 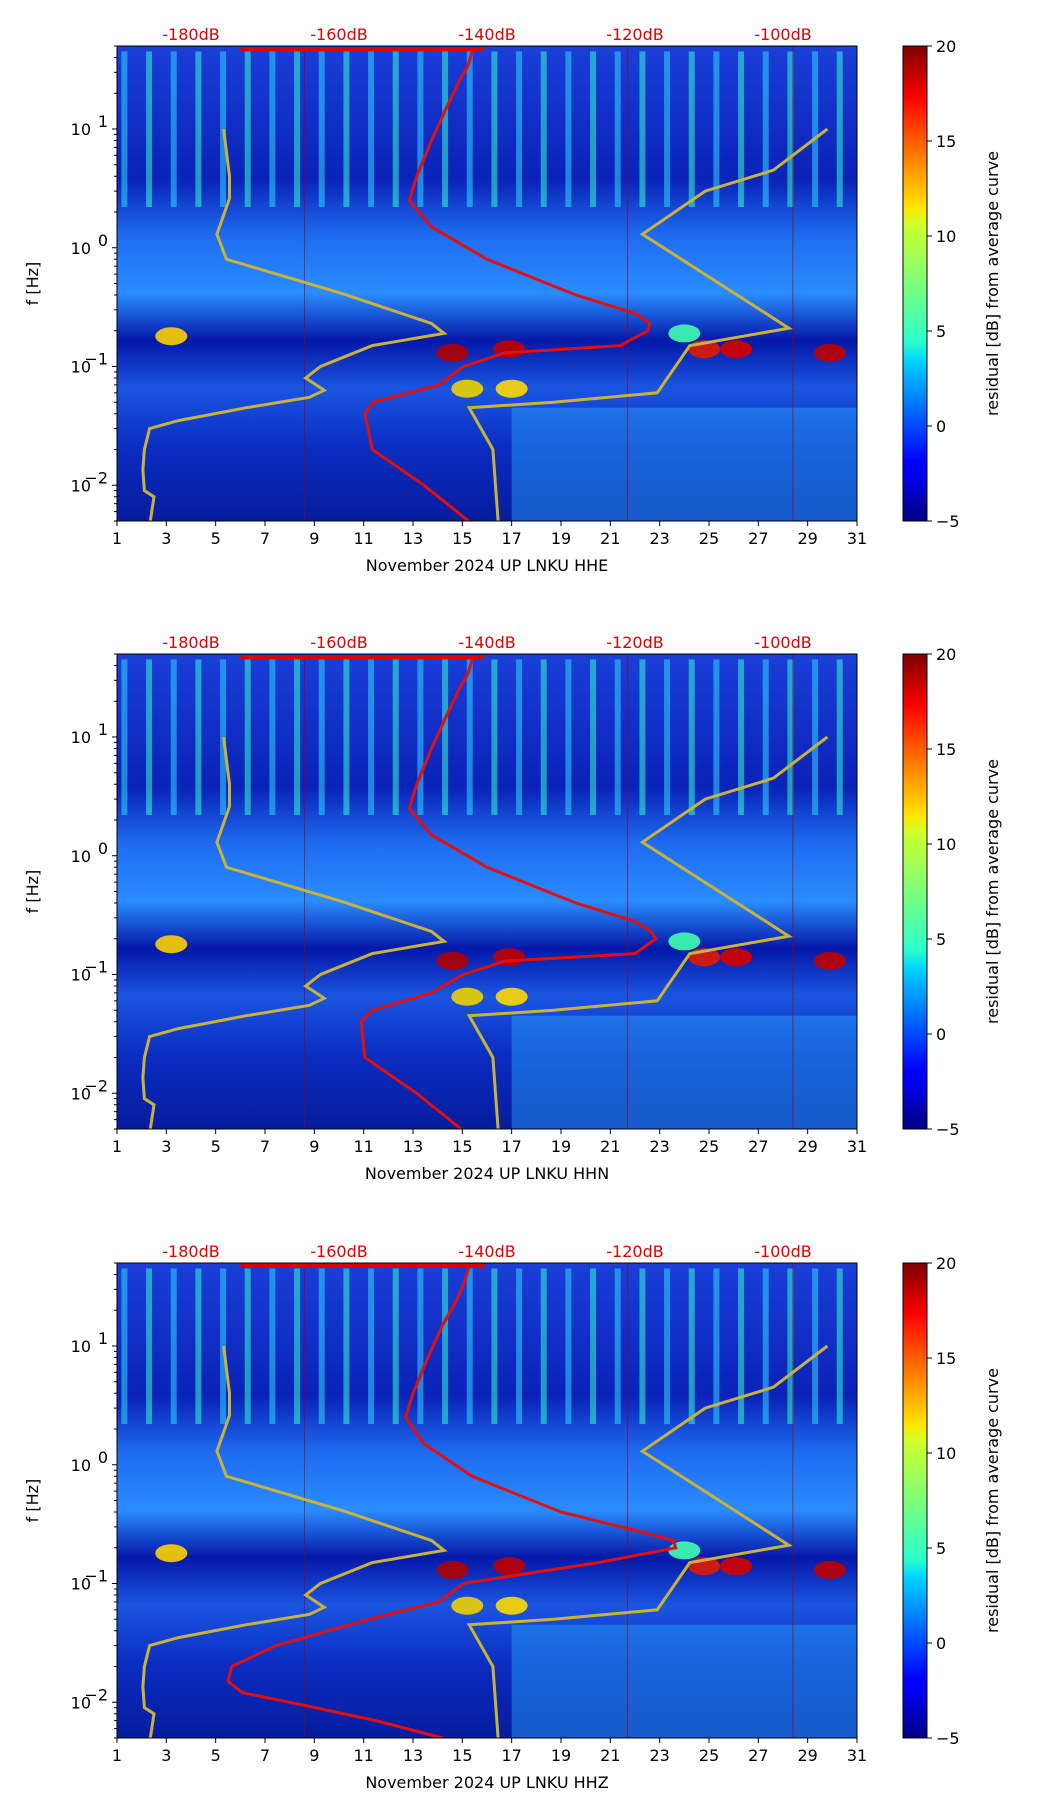 I want to click on high-noise-model-curve, so click(x=647, y=932).